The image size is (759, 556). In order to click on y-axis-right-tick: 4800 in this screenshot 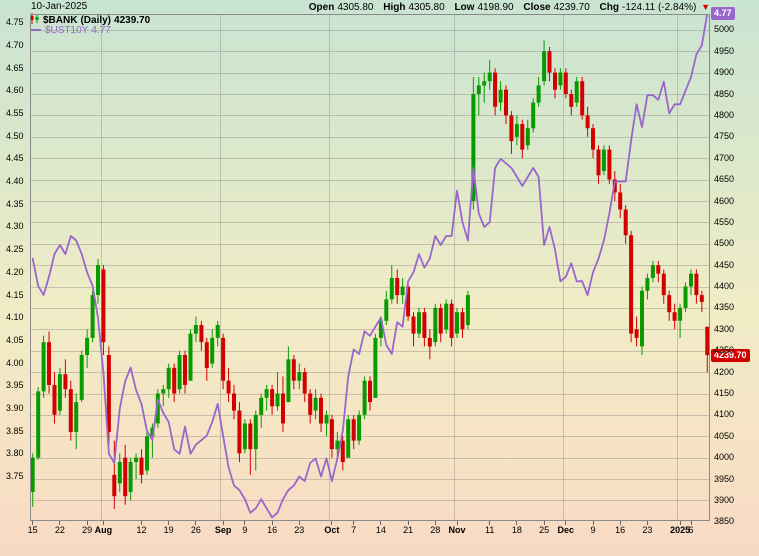, I will do `click(724, 114)`.